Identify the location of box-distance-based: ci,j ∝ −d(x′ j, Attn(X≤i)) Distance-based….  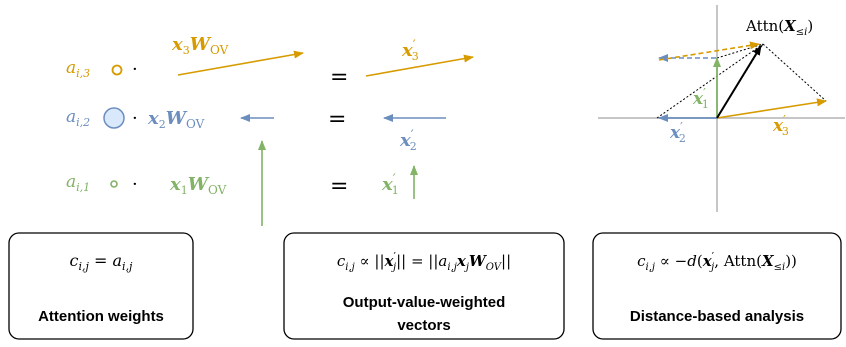
(717, 286).